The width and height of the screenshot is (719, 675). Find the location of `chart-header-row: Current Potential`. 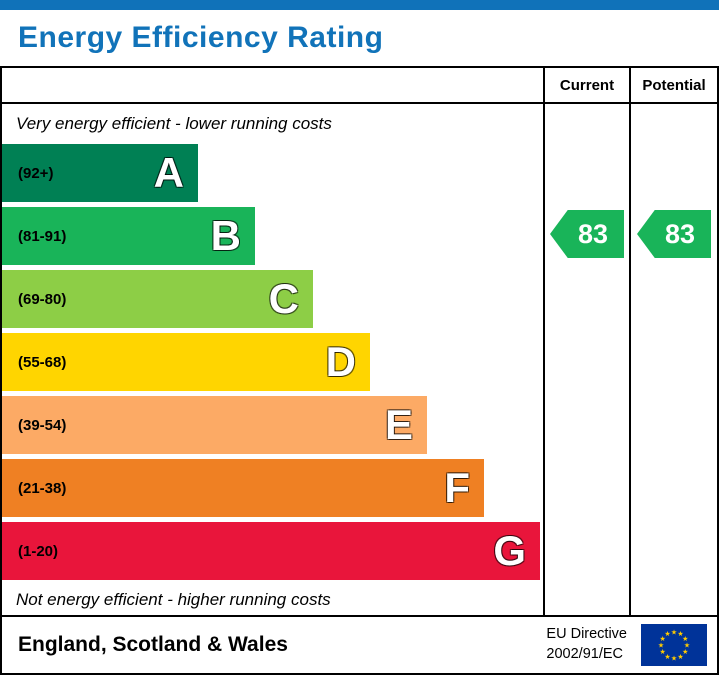

chart-header-row: Current Potential is located at coordinates (359, 86).